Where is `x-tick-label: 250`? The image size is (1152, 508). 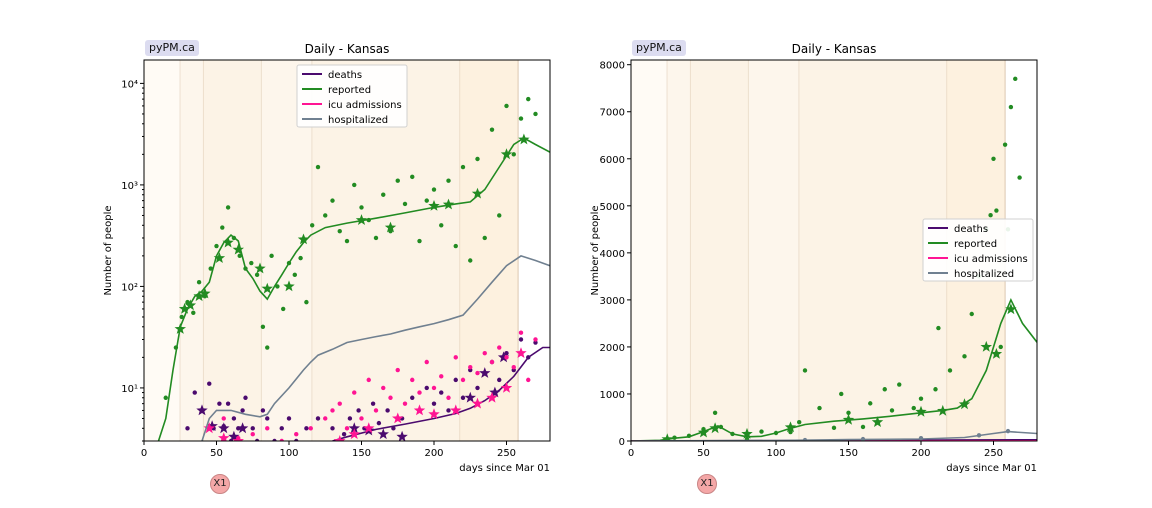
x-tick-label: 250 is located at coordinates (993, 453).